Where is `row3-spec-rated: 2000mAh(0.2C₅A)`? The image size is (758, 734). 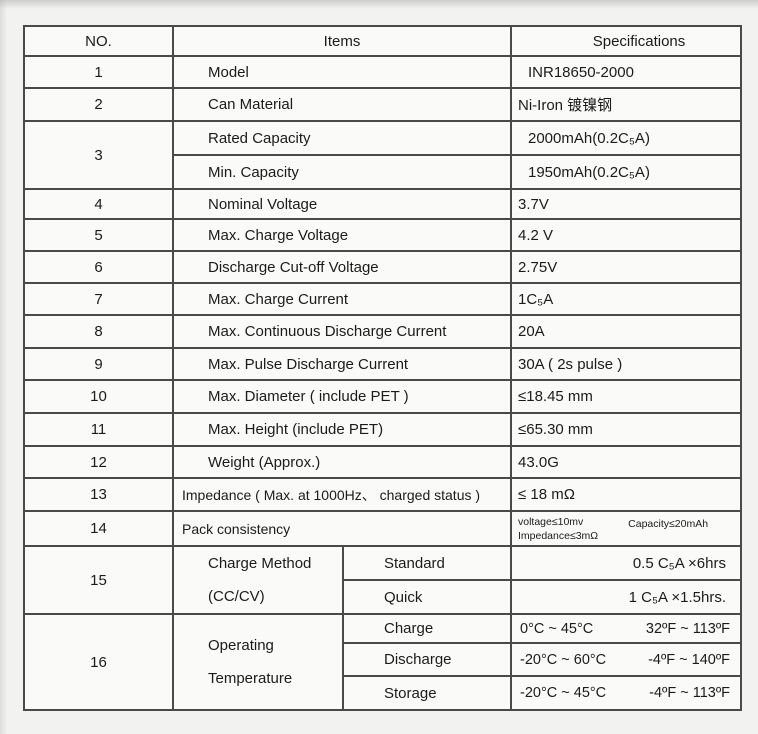
row3-spec-rated: 2000mAh(0.2C₅A) is located at coordinates (626, 138).